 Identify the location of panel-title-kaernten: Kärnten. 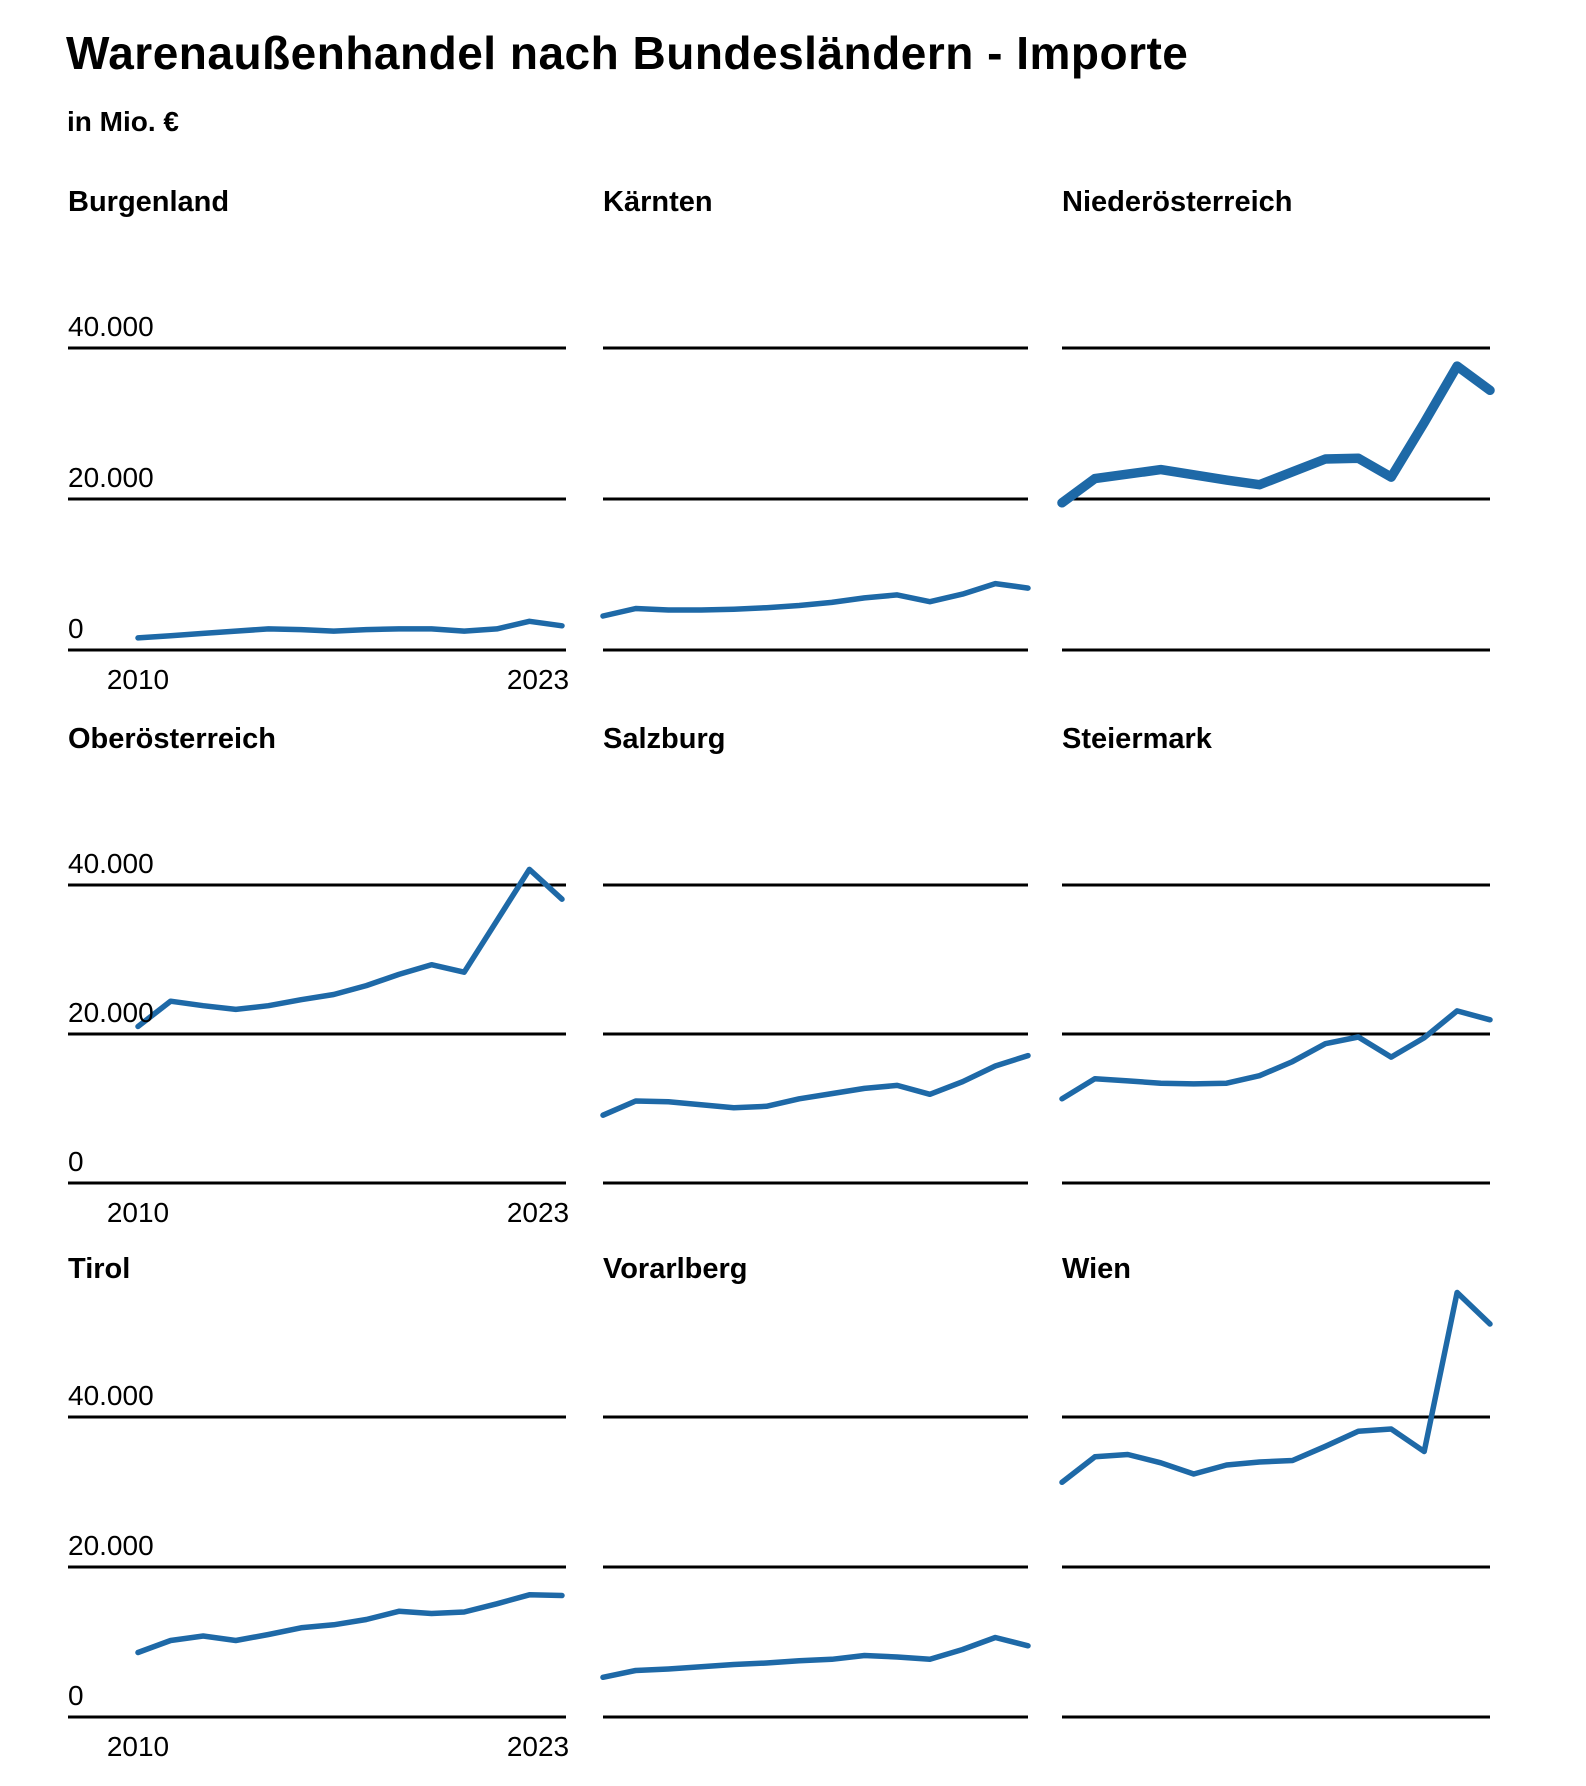
(658, 202).